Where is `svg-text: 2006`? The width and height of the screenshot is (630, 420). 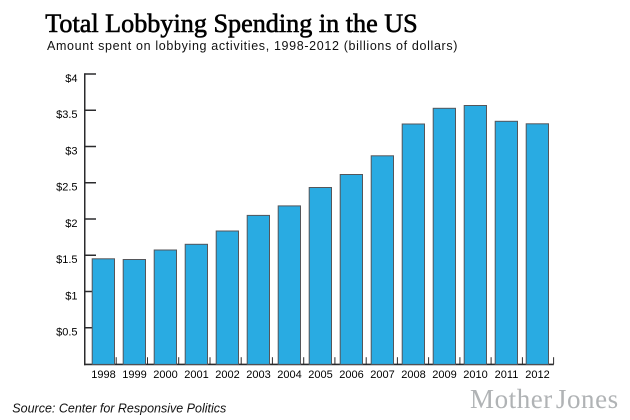 svg-text: 2006 is located at coordinates (351, 375).